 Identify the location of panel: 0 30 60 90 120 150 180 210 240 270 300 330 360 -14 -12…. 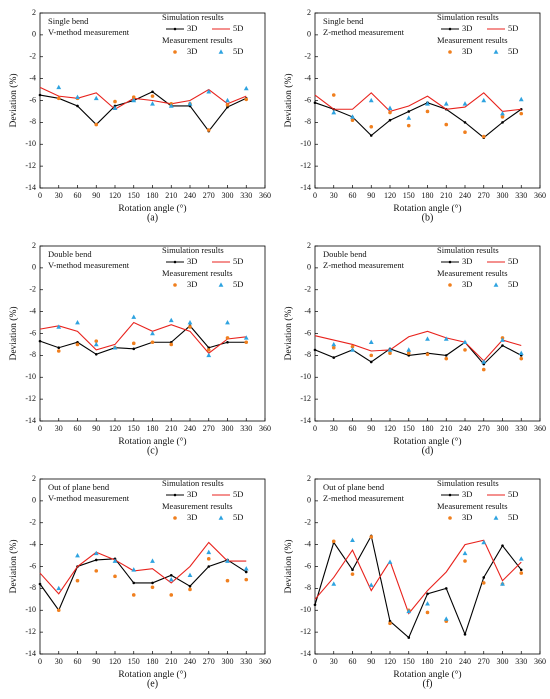
(414, 348).